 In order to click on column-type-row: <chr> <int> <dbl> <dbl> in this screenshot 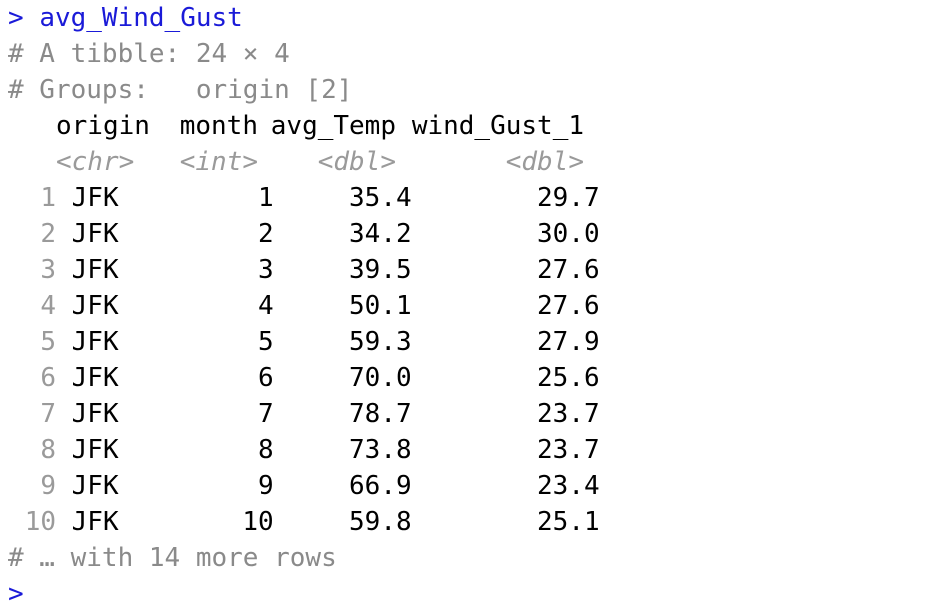, I will do `click(468, 162)`.